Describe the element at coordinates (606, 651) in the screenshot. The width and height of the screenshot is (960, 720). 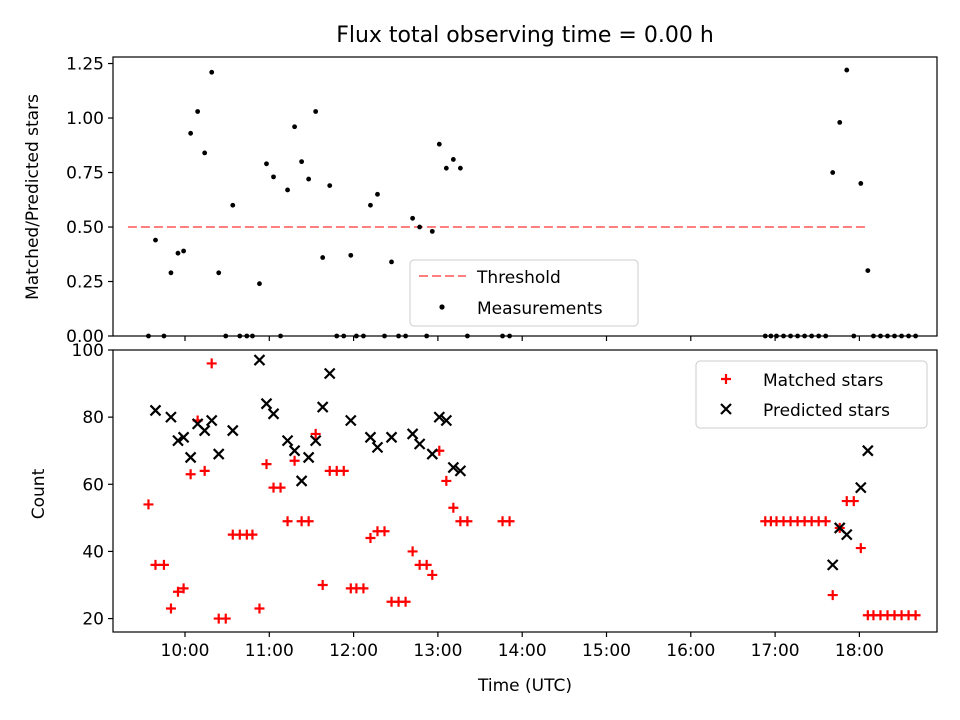
I see `x-tick-label: 15:00` at that location.